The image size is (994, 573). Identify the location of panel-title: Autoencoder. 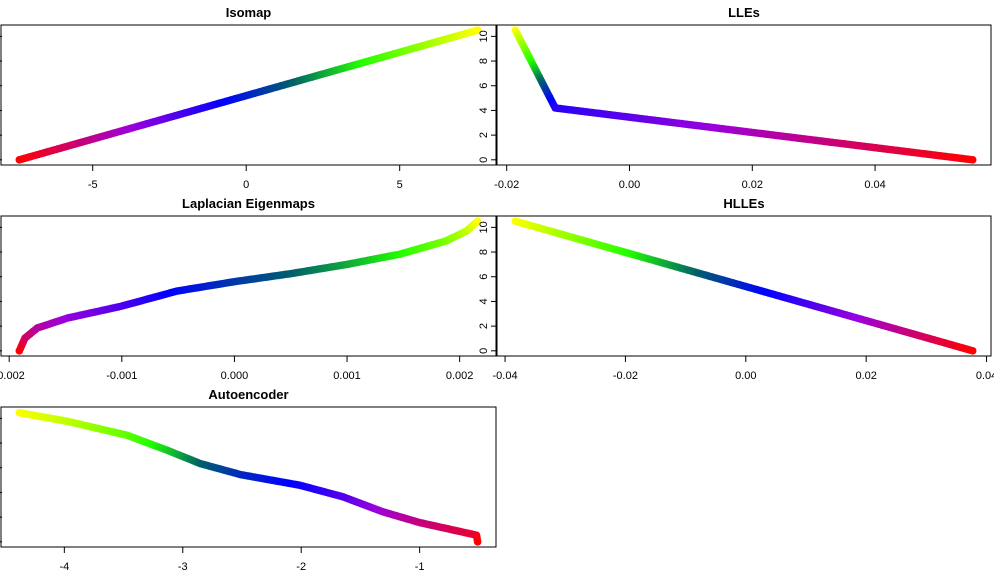
(248, 394).